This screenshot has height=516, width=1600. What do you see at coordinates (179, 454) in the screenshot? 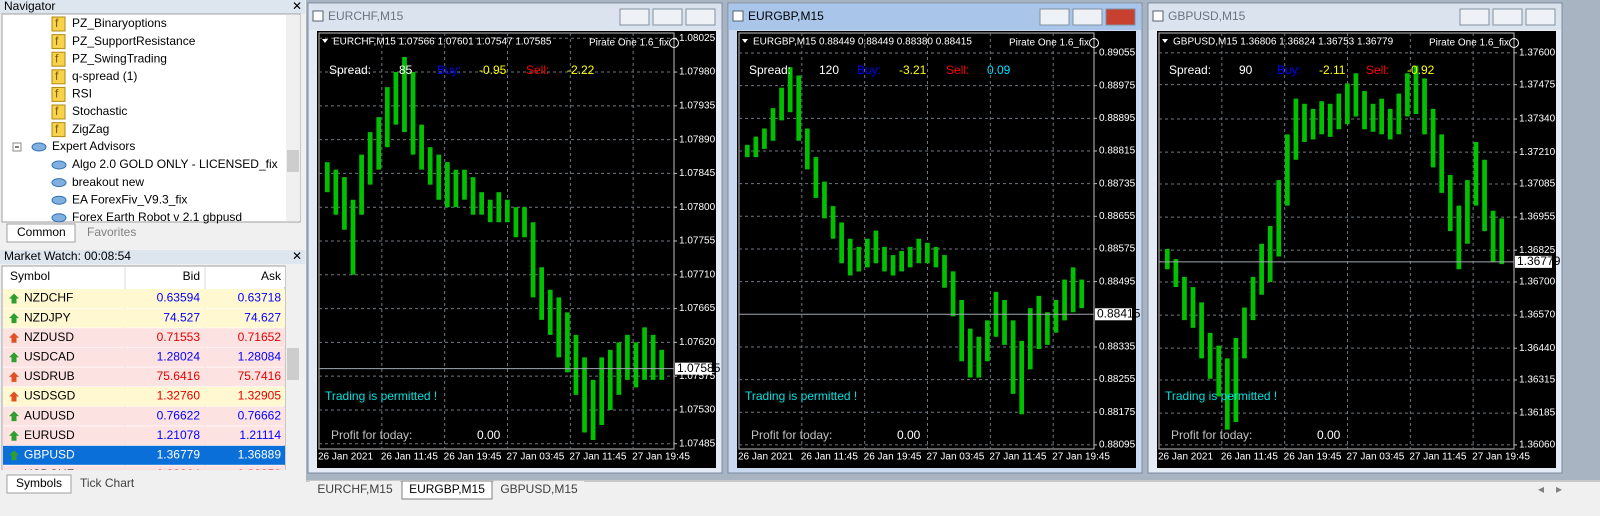
I see `bid: 1.36779` at bounding box center [179, 454].